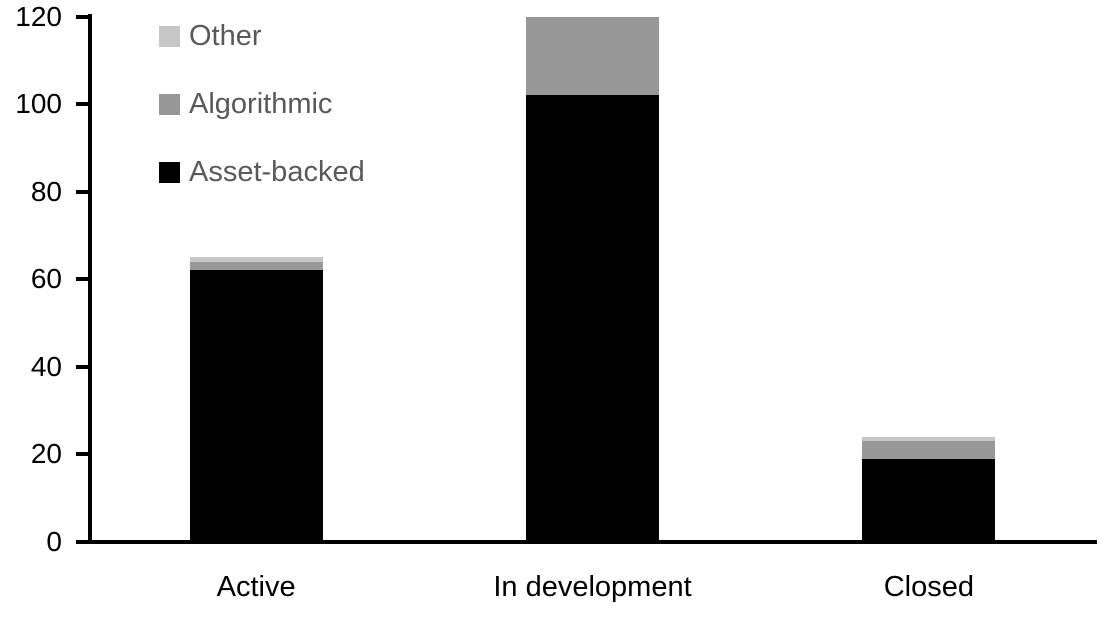  I want to click on x-axis-label: Closed, so click(928, 587).